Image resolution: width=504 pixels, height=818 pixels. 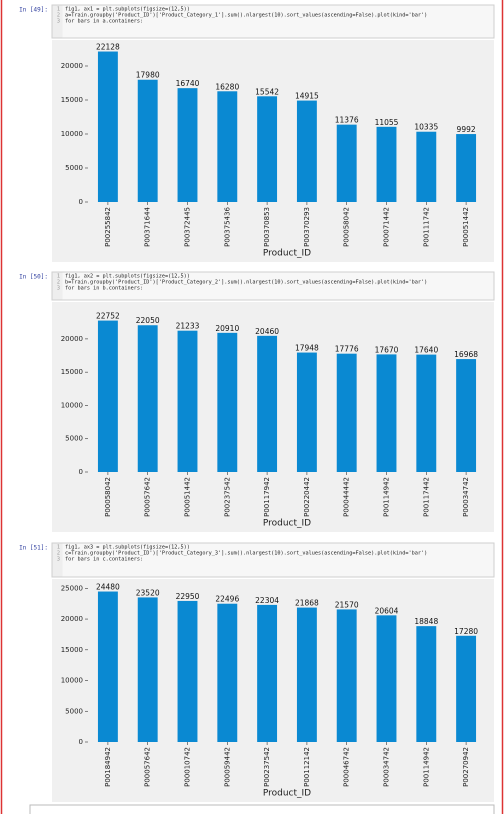 What do you see at coordinates (267, 331) in the screenshot?
I see `data-label: 20460` at bounding box center [267, 331].